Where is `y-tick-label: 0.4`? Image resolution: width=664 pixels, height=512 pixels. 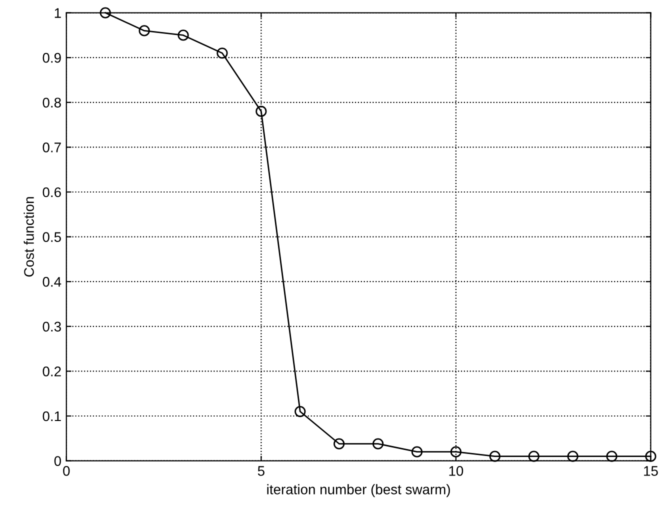
y-tick-label: 0.4 is located at coordinates (52, 281).